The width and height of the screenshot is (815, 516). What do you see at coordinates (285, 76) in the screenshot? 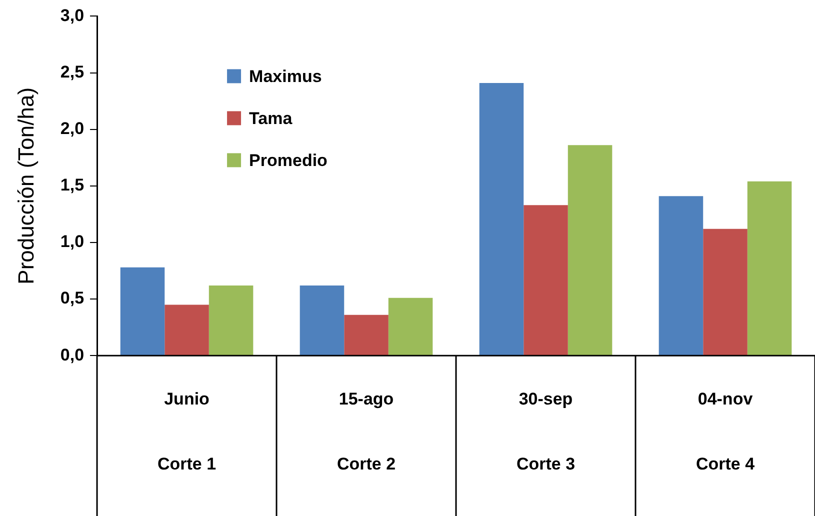
I see `legend-label: Maximus` at bounding box center [285, 76].